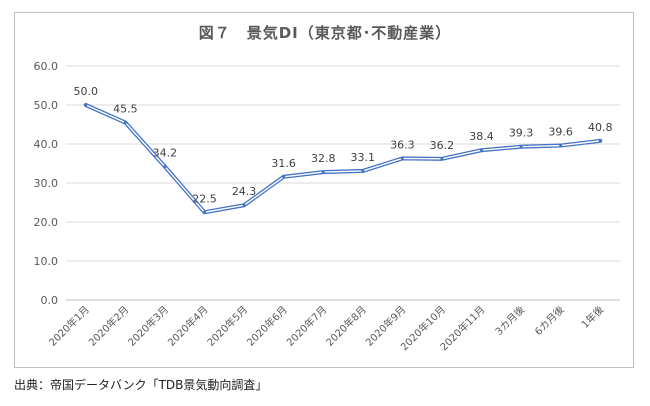  I want to click on x-tick-label: 1年後, so click(592, 317).